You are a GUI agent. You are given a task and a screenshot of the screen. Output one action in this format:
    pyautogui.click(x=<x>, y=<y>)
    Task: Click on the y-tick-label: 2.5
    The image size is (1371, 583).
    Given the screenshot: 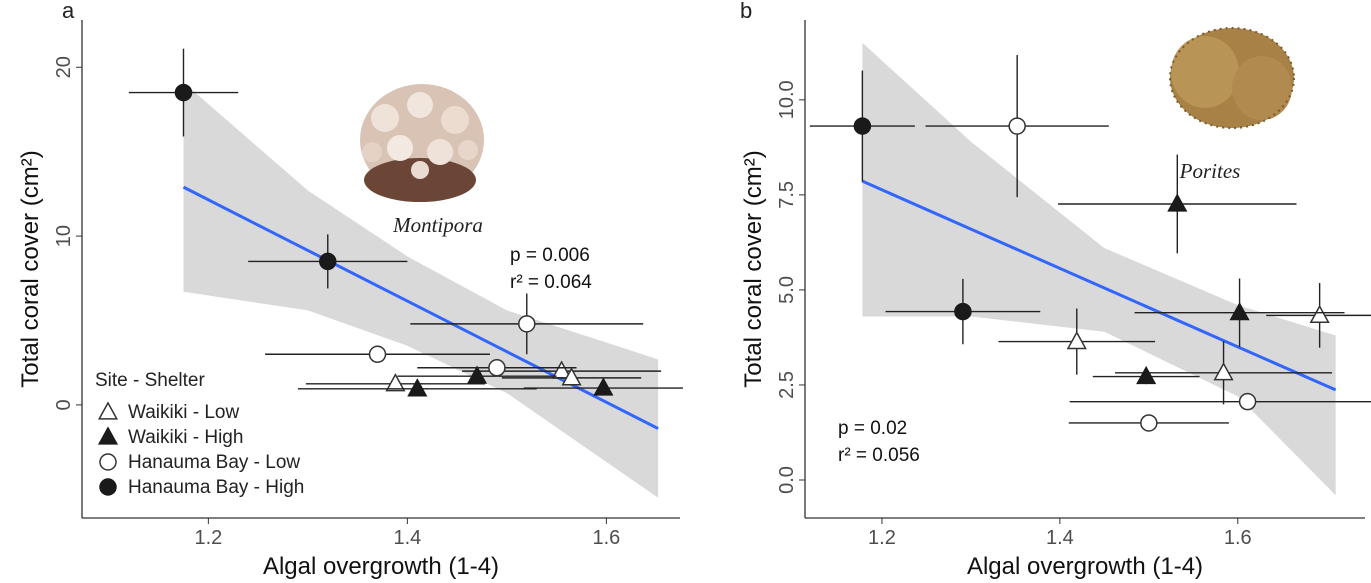 What is the action you would take?
    pyautogui.click(x=787, y=385)
    